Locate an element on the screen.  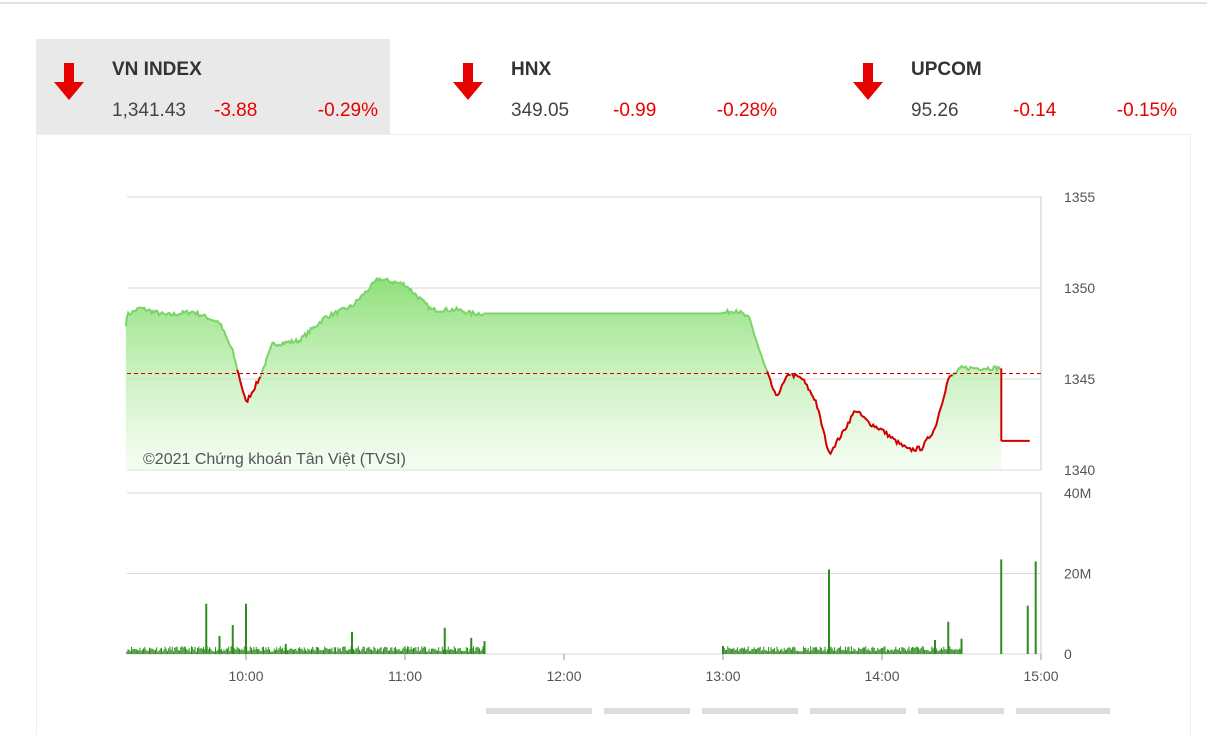
index-name: HNX is located at coordinates (531, 69).